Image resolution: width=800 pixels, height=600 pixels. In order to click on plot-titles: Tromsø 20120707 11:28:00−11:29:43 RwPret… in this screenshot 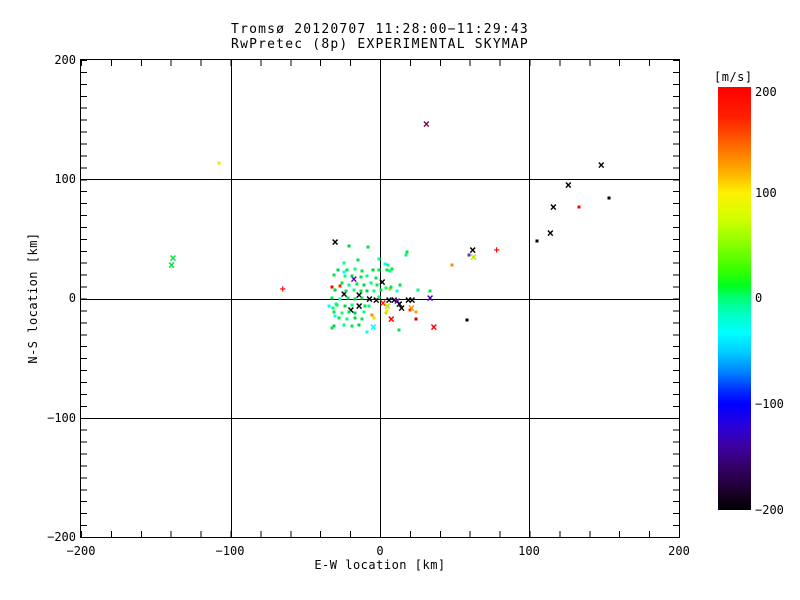, I will do `click(380, 37)`.